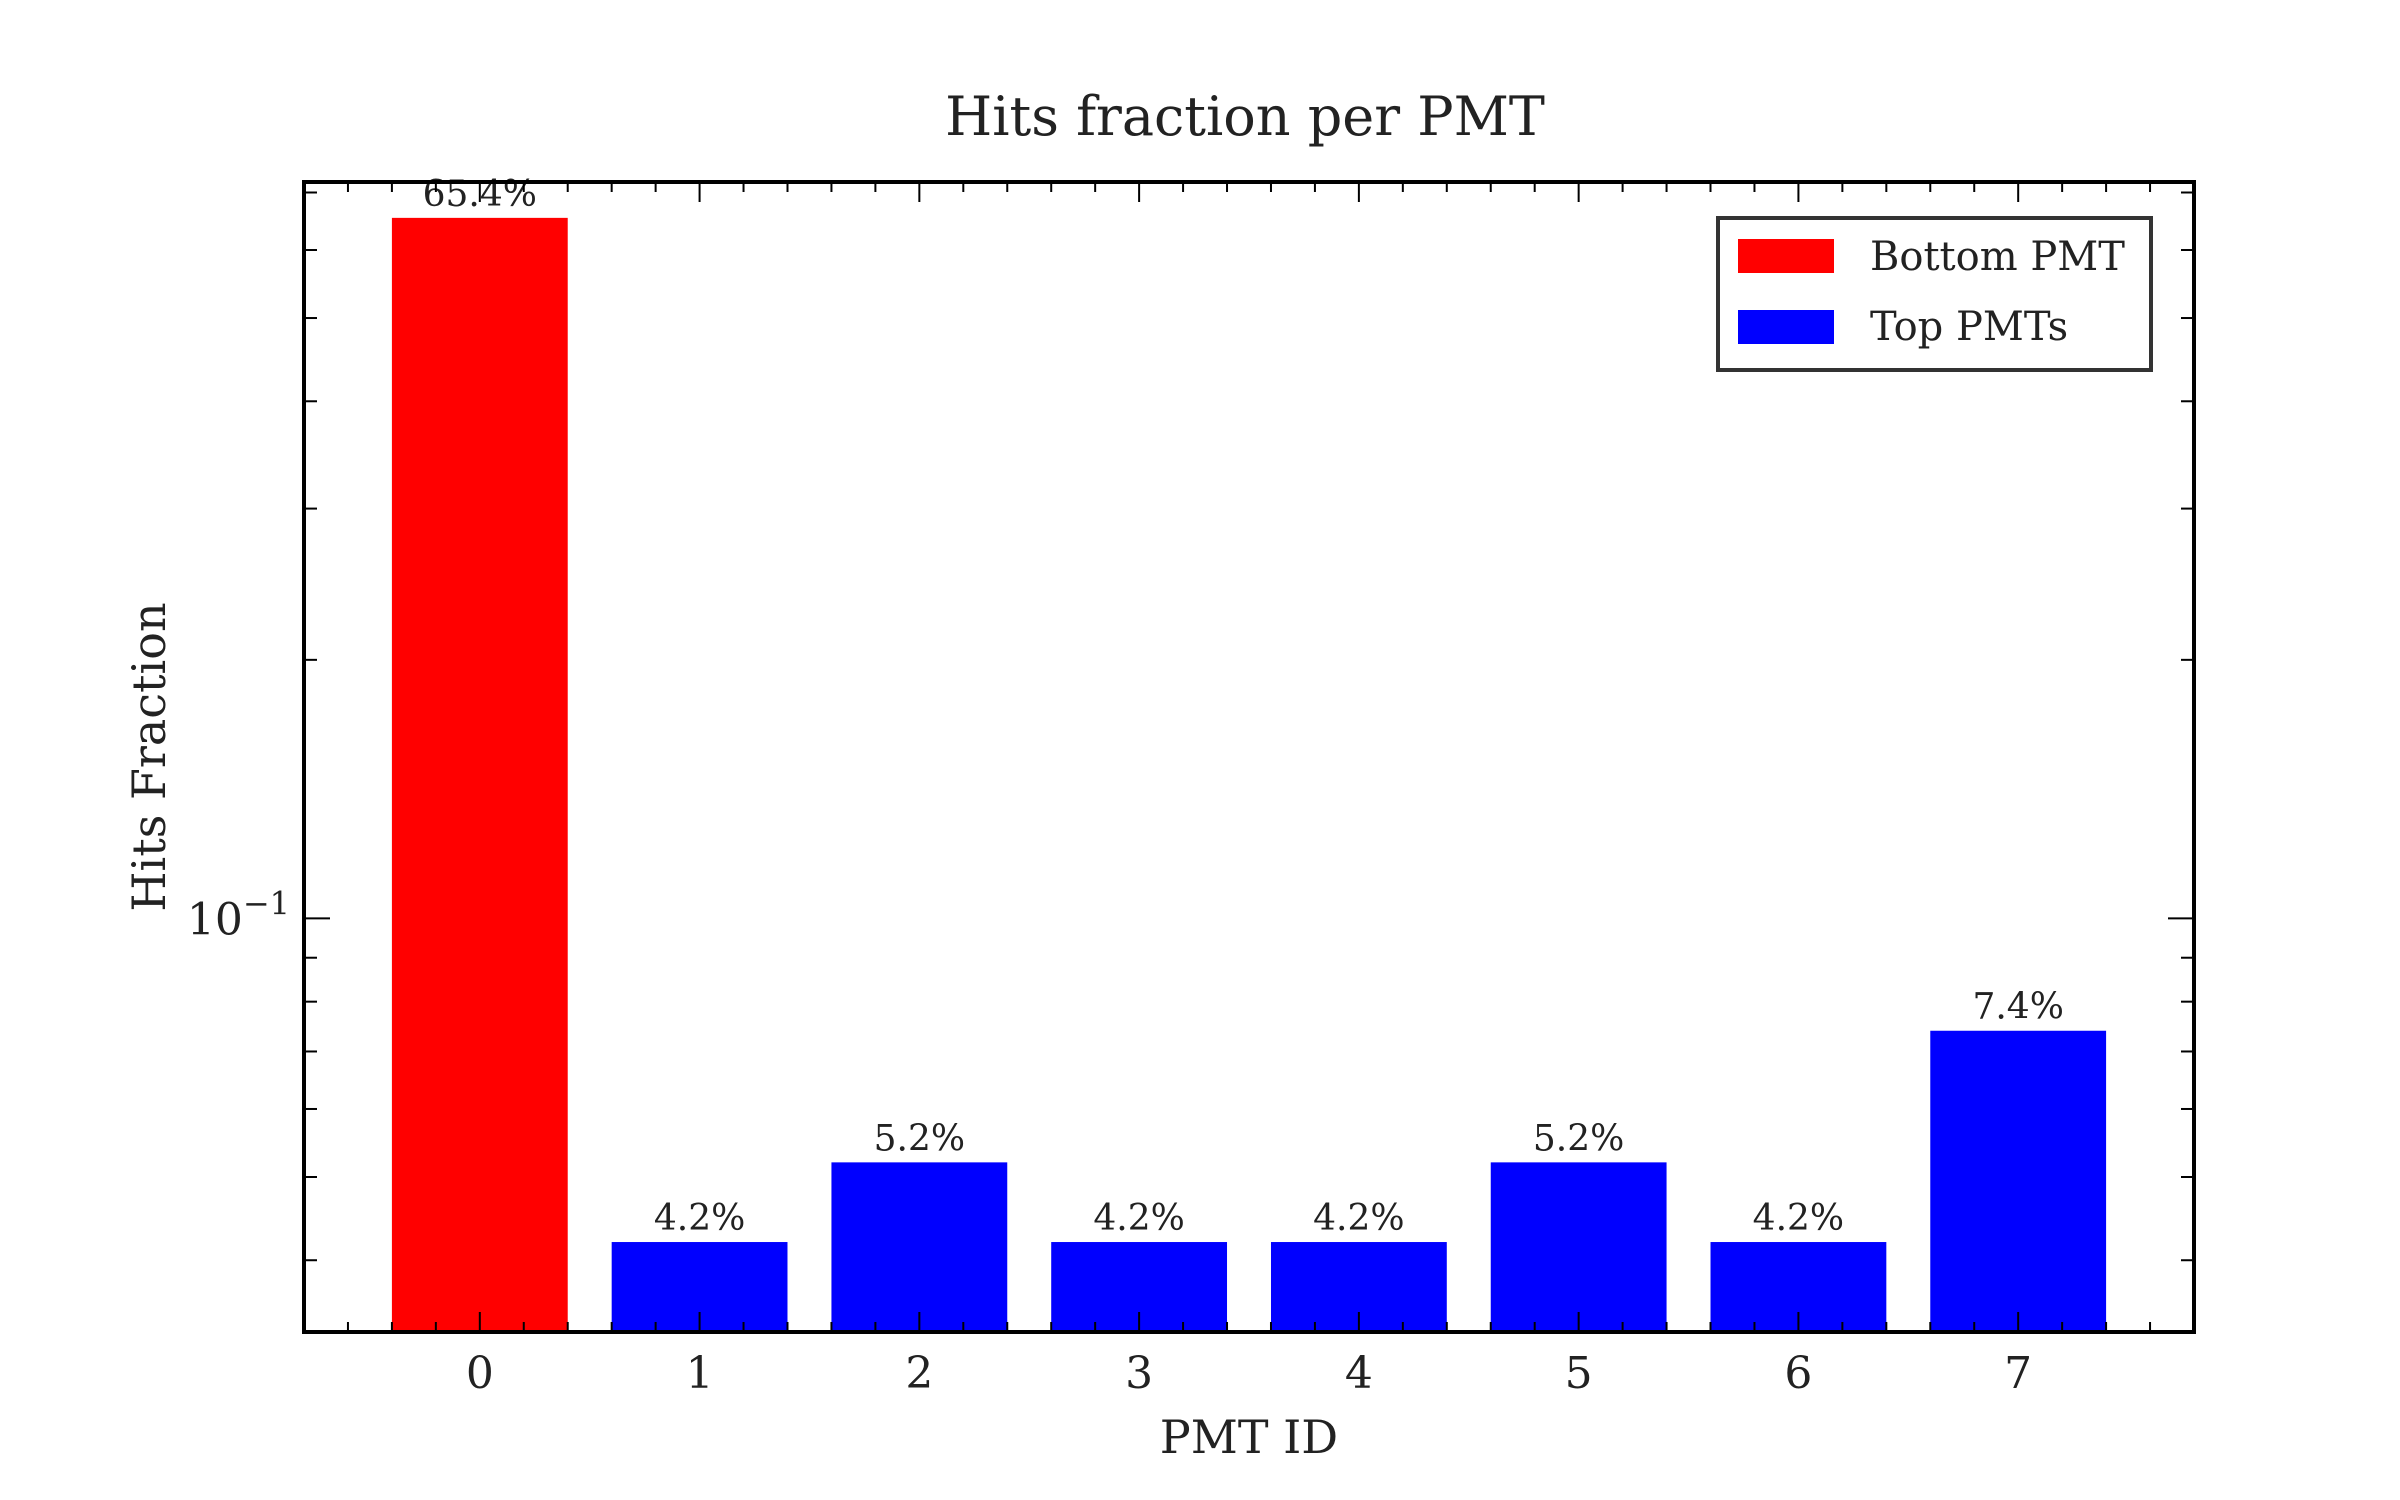 This screenshot has height=1500, width=2400. I want to click on x-tick-label: 5, so click(1579, 1373).